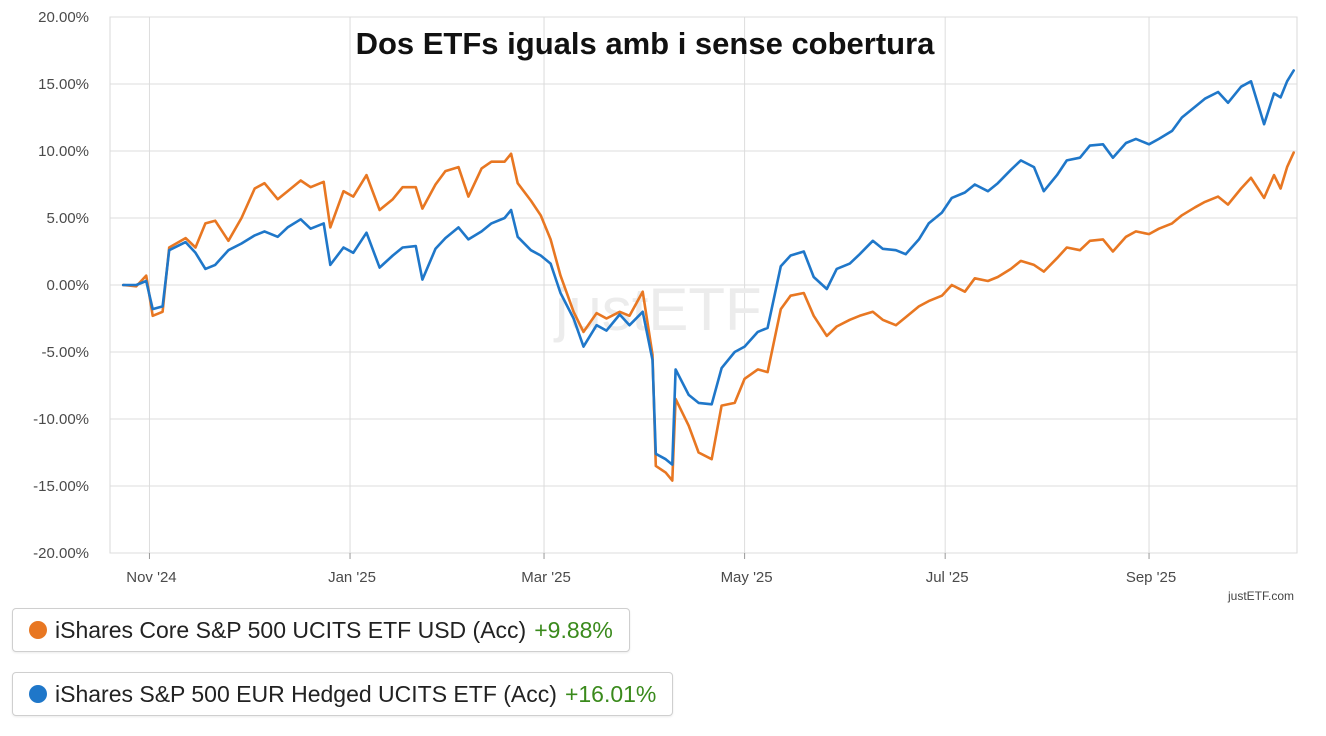  I want to click on x-tick-label: Jan '25, so click(352, 577).